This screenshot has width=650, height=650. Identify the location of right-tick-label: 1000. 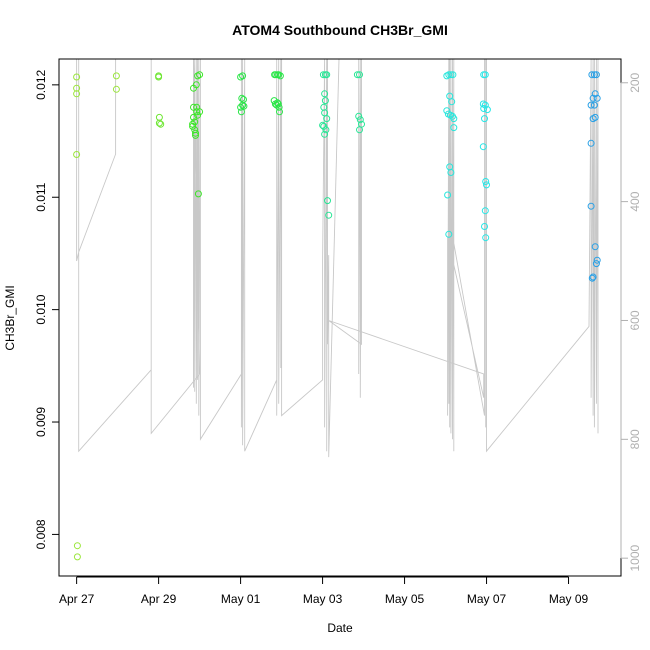
(635, 558).